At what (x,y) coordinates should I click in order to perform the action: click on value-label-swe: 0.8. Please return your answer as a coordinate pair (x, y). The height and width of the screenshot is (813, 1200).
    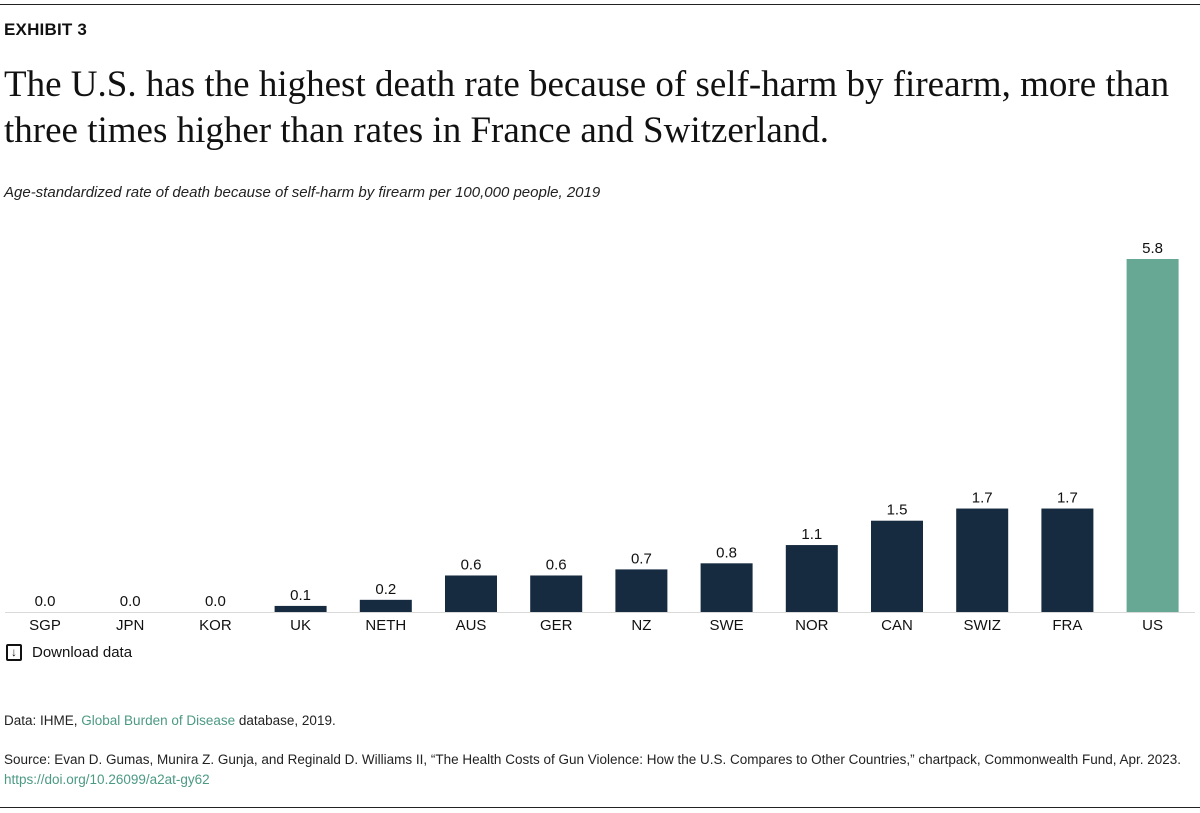
    Looking at the image, I should click on (726, 552).